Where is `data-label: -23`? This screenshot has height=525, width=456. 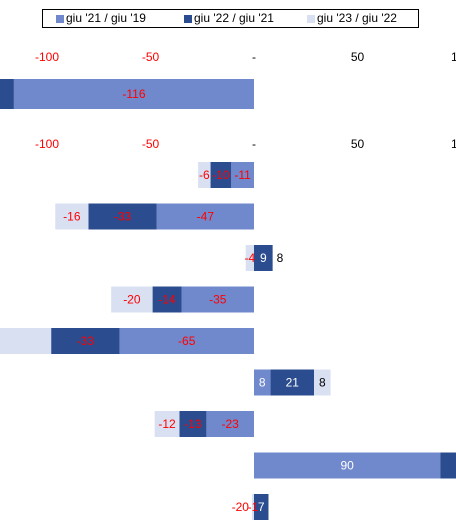
data-label: -23 is located at coordinates (231, 424).